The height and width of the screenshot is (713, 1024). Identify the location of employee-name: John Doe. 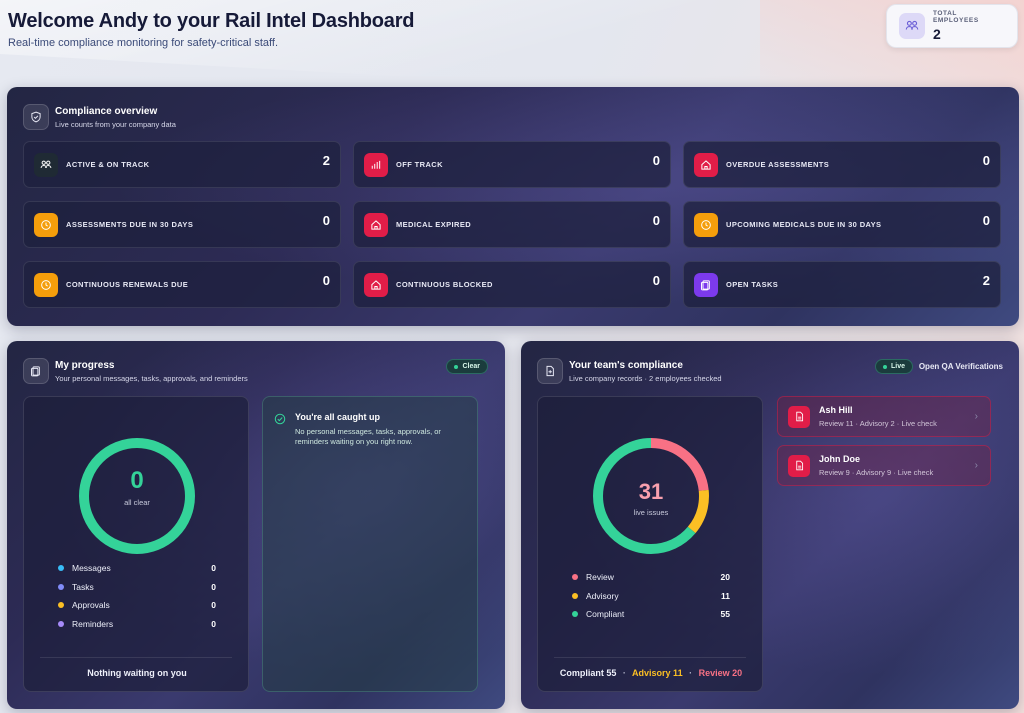
(840, 459).